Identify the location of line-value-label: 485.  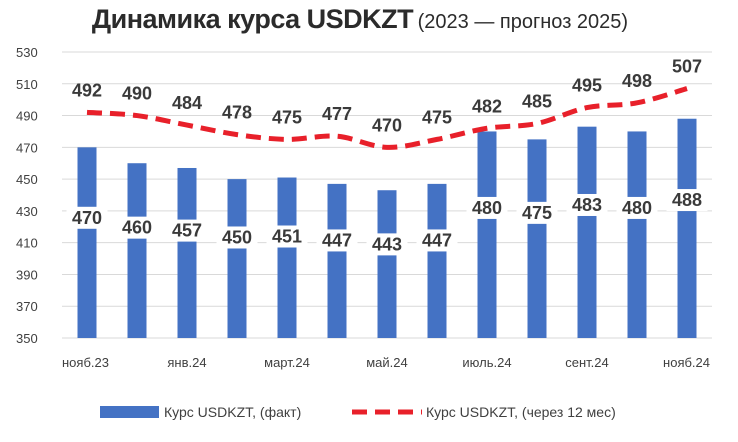
(537, 102).